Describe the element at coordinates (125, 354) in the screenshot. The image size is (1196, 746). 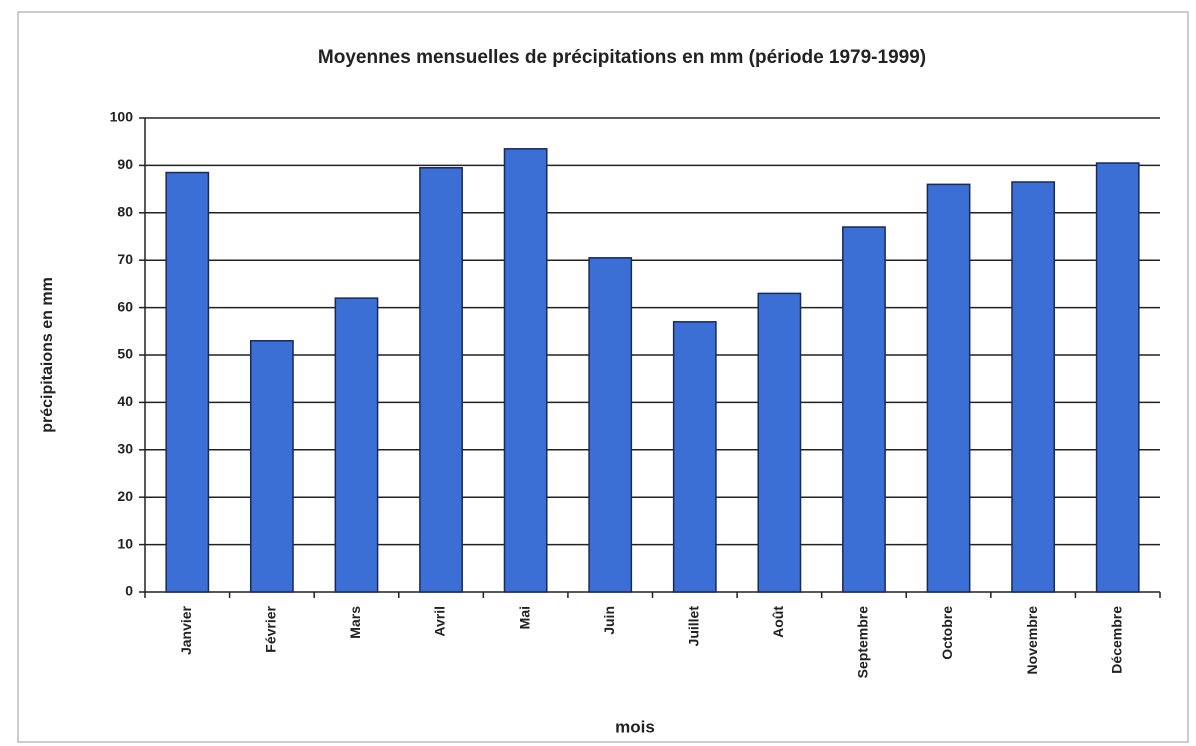
I see `y-tick-label: 50` at that location.